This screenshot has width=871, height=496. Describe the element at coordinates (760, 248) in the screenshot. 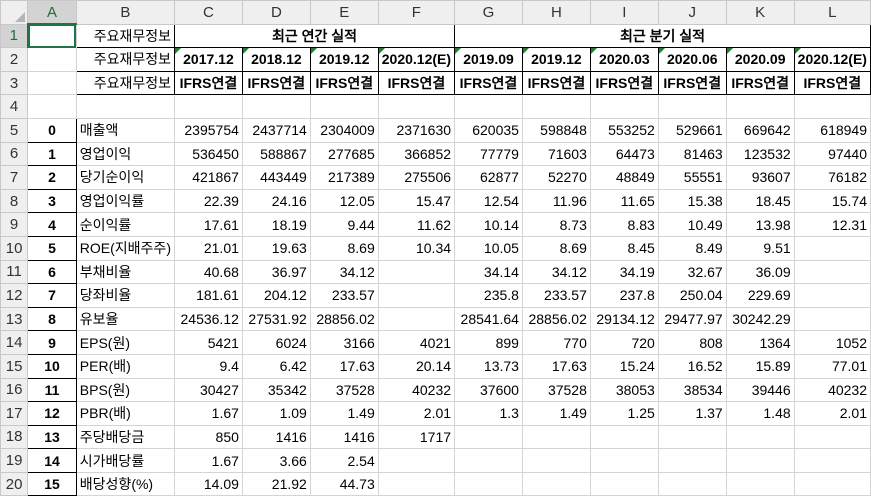

I see `cell-k10: 9.51` at that location.